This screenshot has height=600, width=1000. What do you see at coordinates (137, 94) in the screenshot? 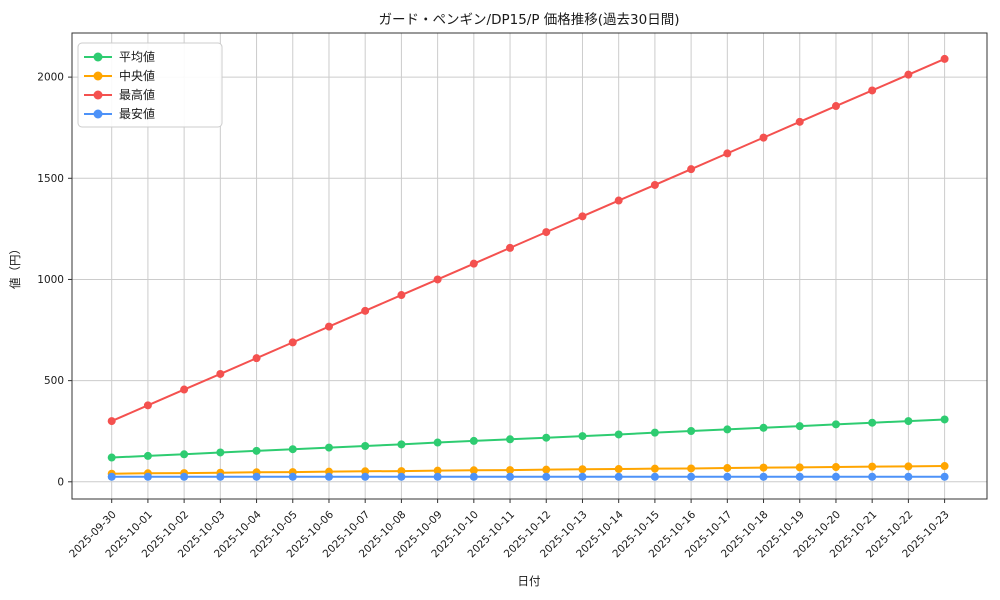
I see `legend-label: 最高値` at bounding box center [137, 94].